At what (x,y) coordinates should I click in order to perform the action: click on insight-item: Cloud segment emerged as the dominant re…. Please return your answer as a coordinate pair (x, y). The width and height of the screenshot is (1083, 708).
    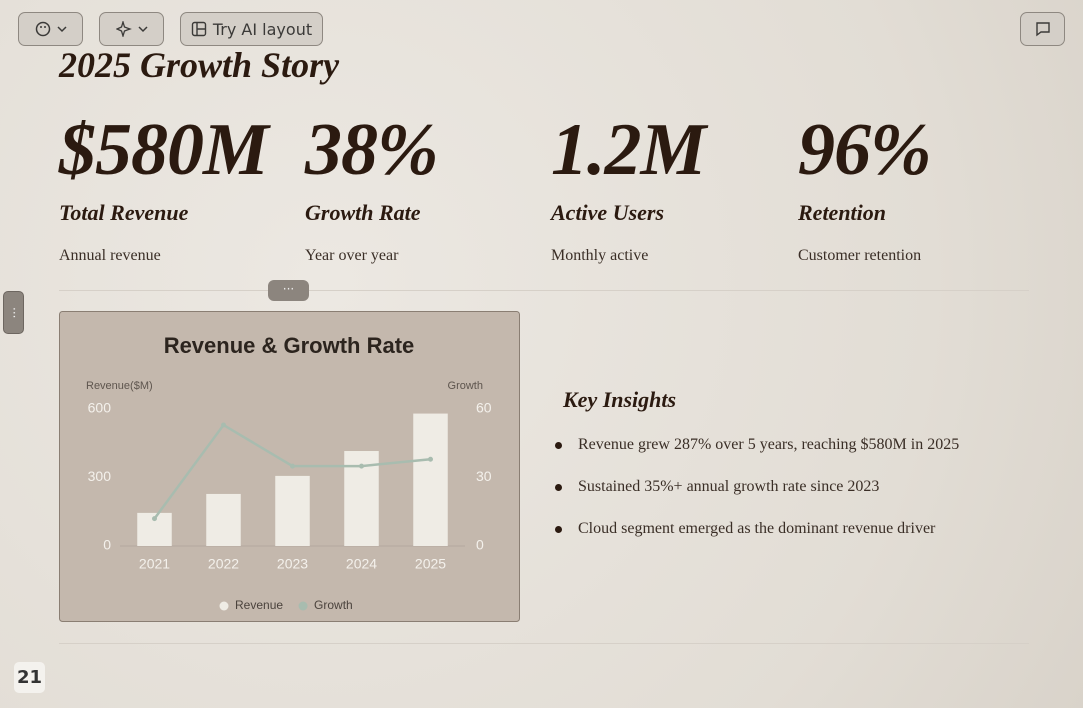
    Looking at the image, I should click on (757, 528).